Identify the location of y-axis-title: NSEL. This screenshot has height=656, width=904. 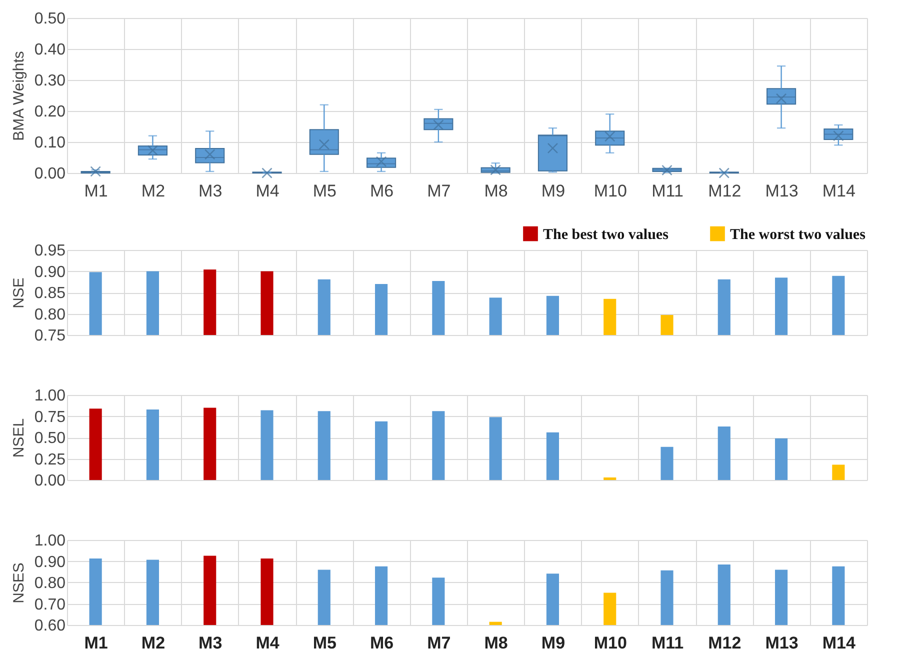
(19, 438).